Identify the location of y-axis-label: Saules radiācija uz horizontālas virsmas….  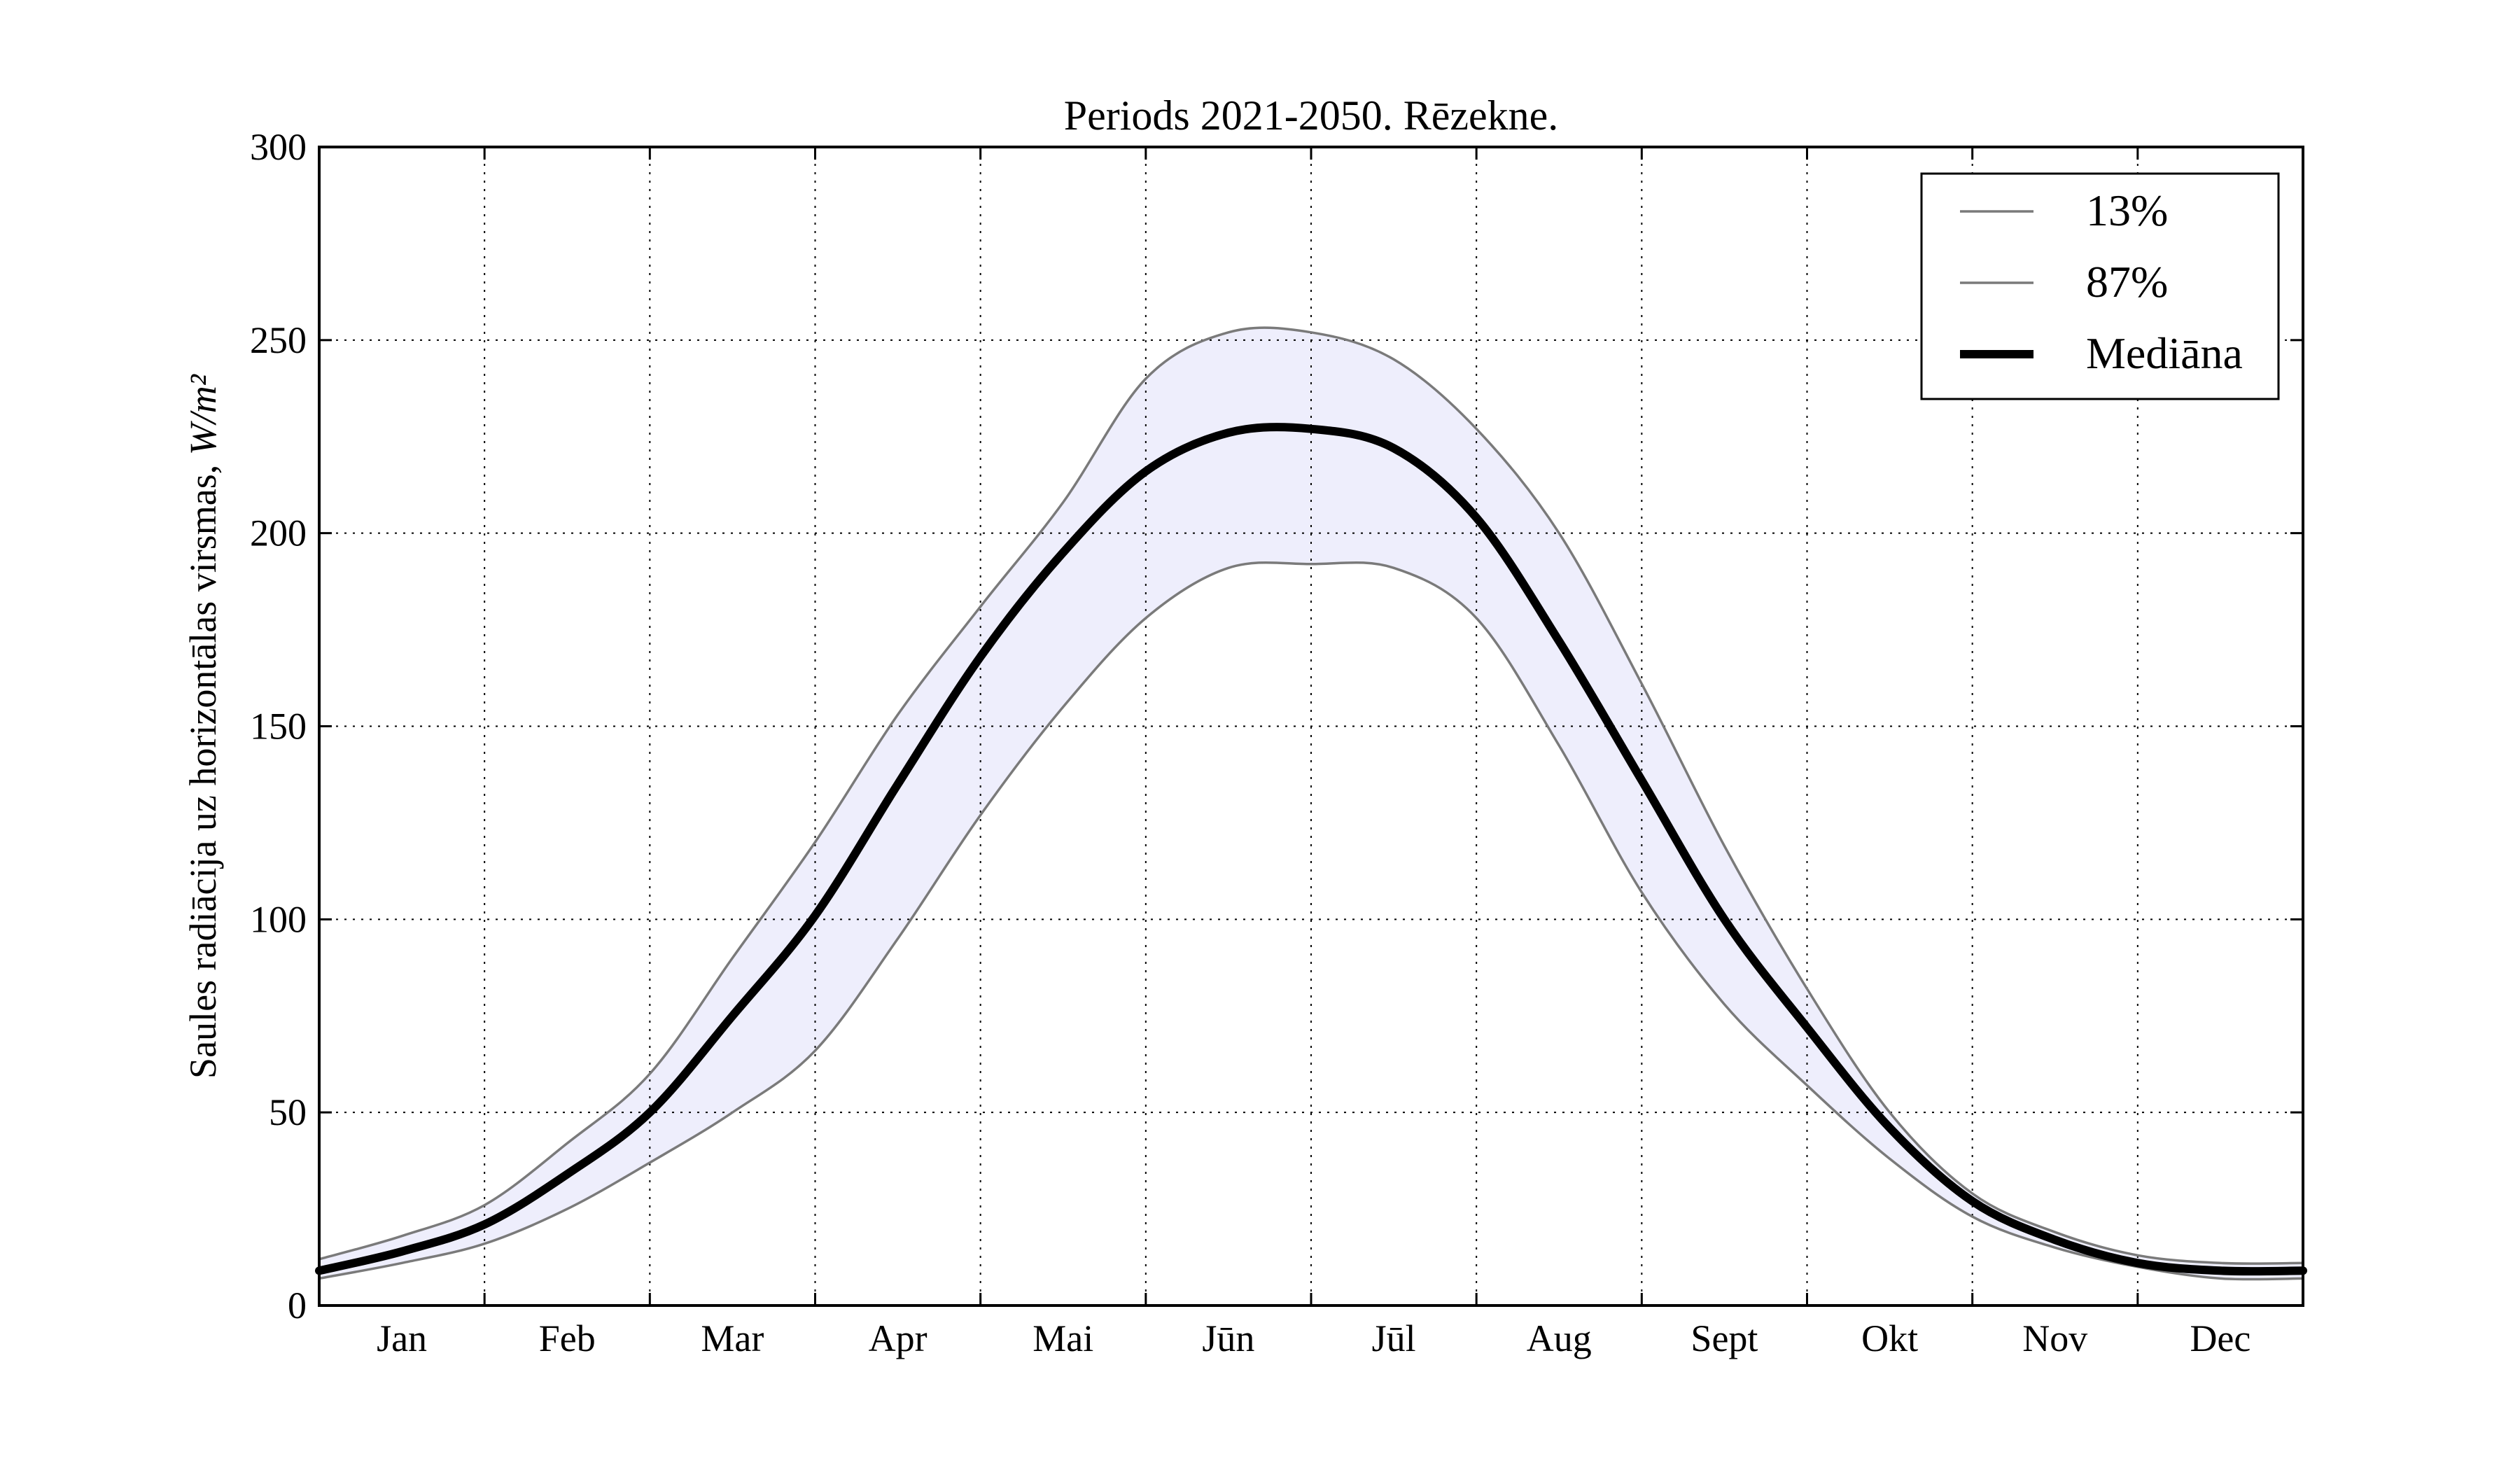
(203, 726).